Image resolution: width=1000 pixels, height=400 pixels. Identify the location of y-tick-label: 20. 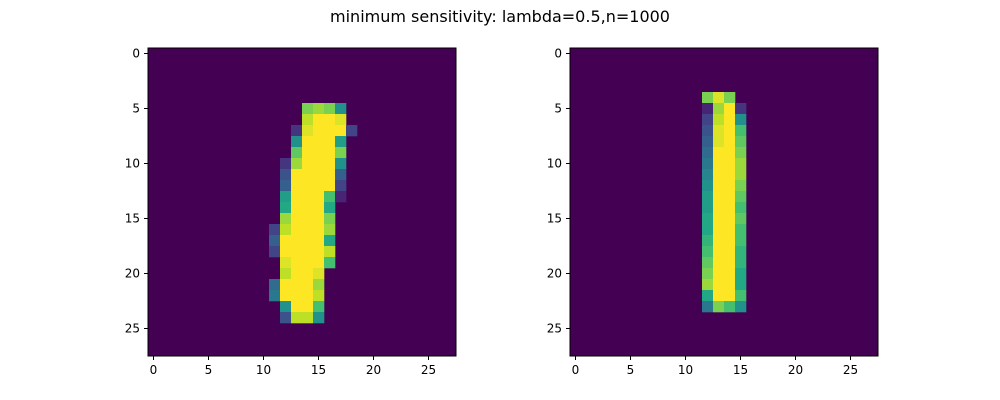
(554, 274).